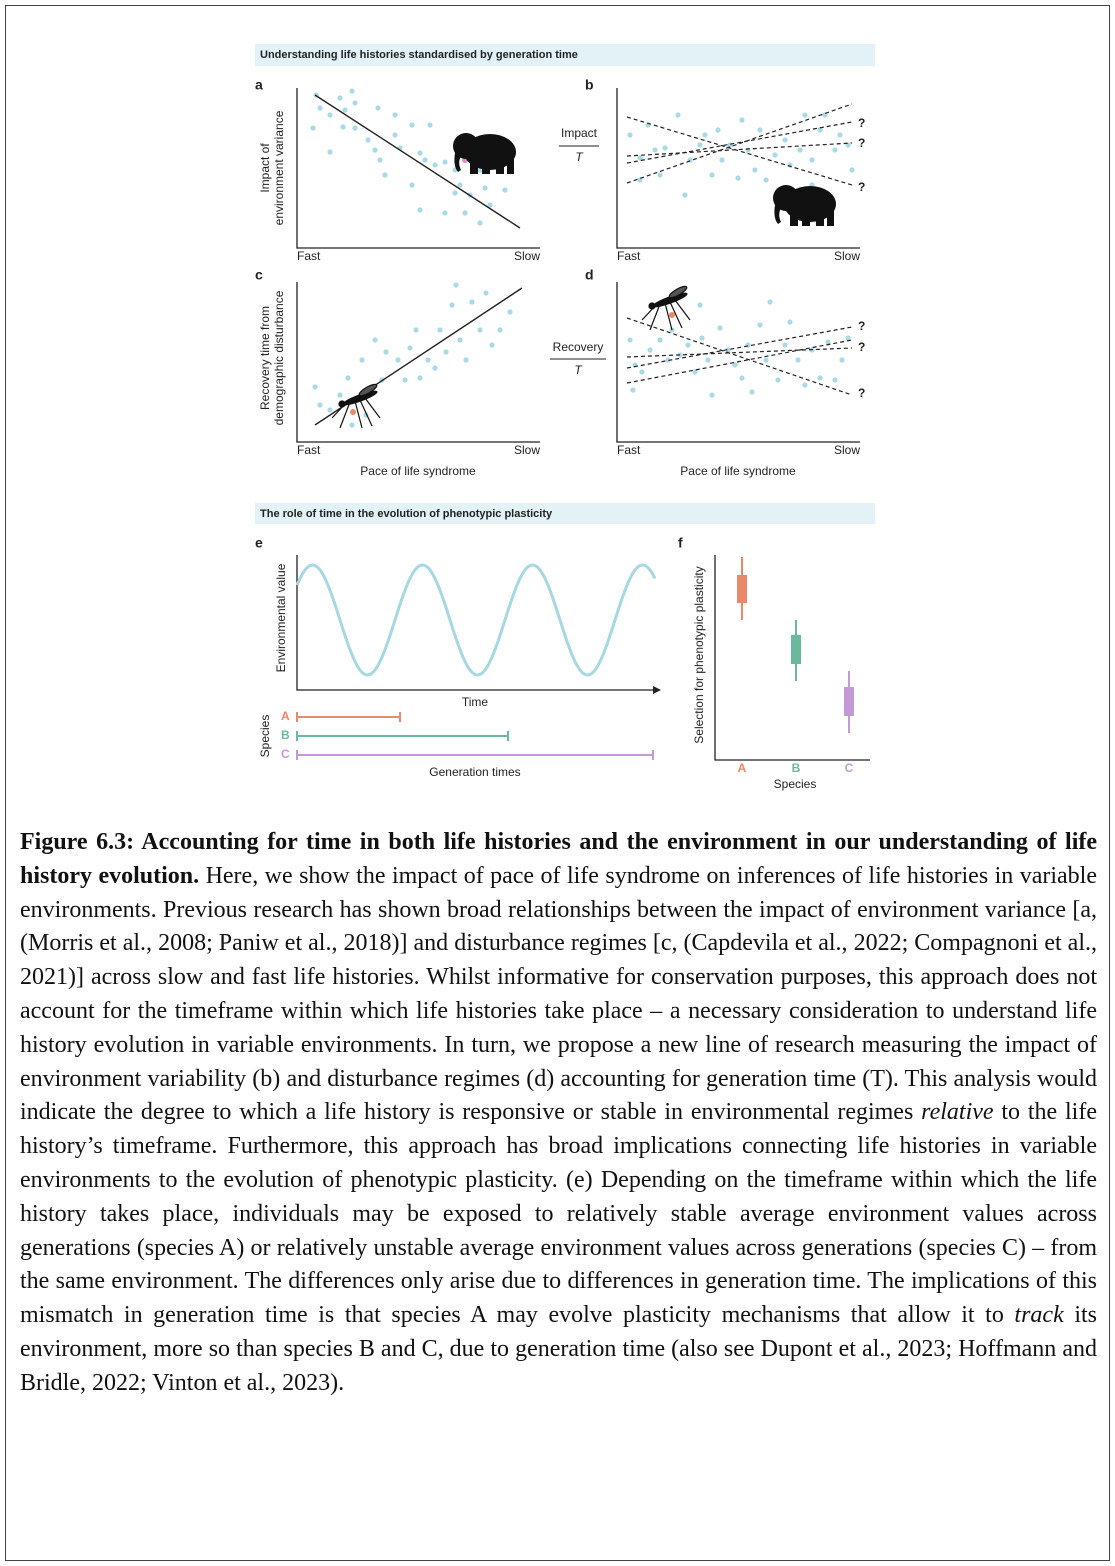 Image resolution: width=1115 pixels, height=1566 pixels. I want to click on axis-end: Fast, so click(629, 450).